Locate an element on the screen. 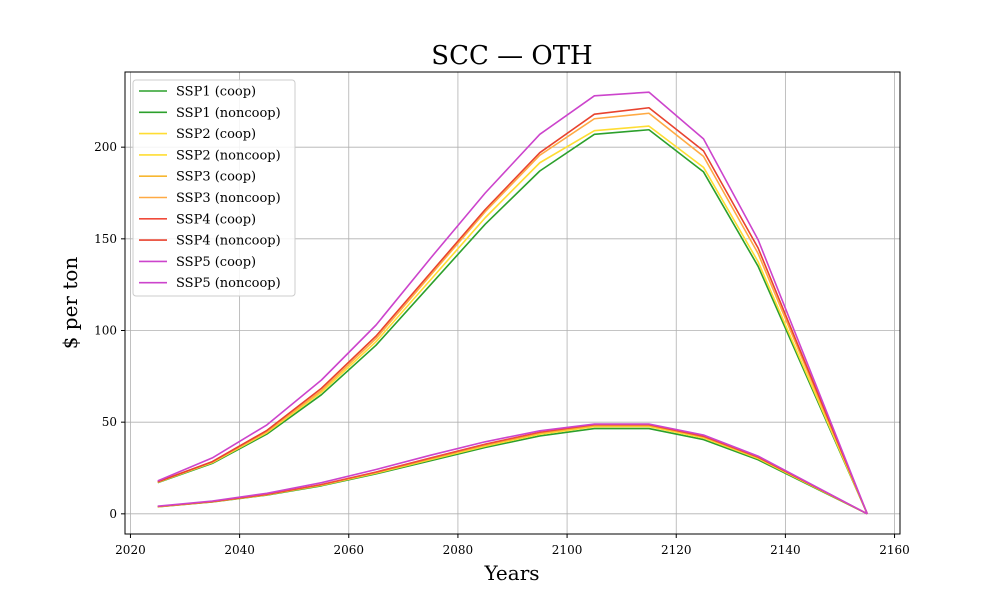 This screenshot has width=1000, height=600. legend-entry: SSP1 (noncoop) is located at coordinates (228, 113).